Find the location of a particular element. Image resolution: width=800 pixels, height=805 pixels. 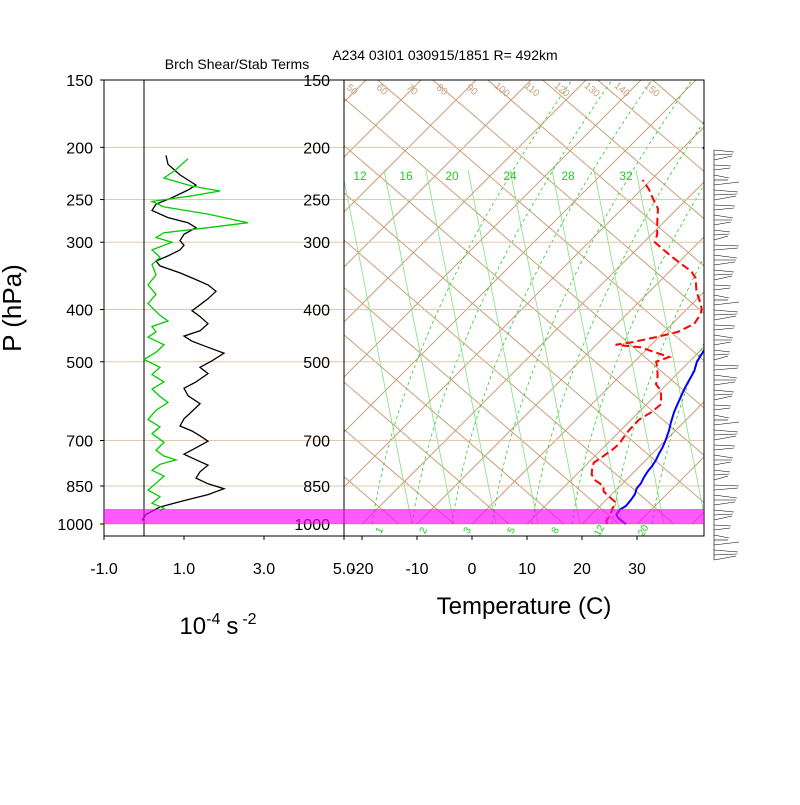

temp-tick-10: 10 is located at coordinates (527, 569).